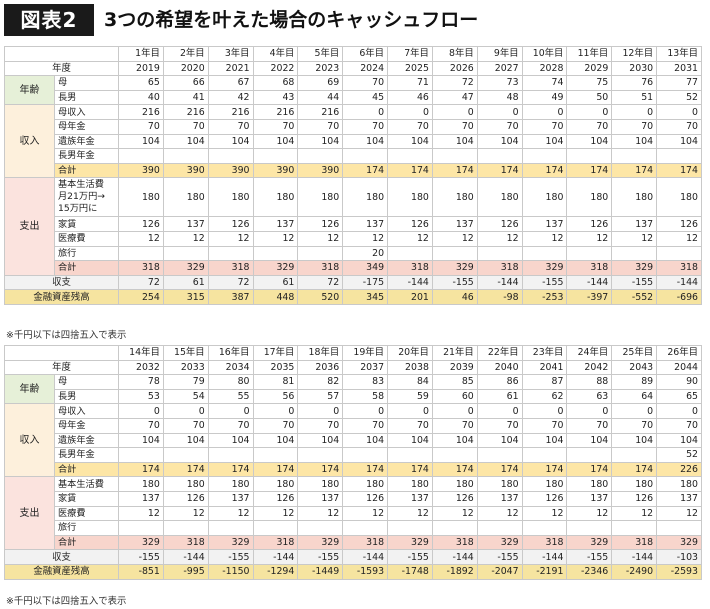  Describe the element at coordinates (185, 83) in the screenshot. I see `age-value-cell: 66` at that location.